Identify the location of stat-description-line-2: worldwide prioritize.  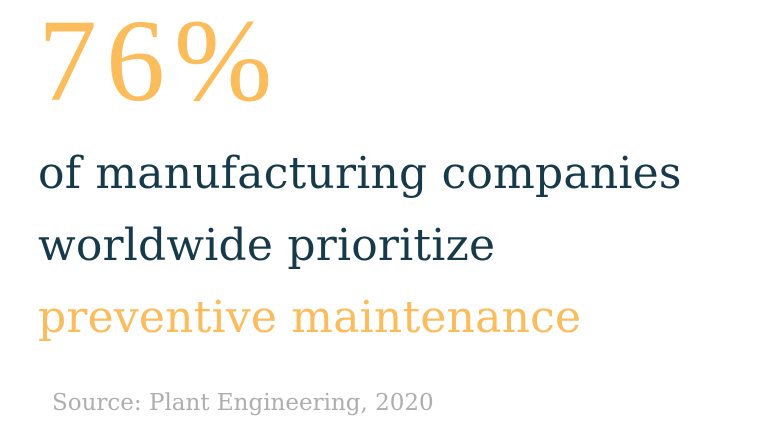
(267, 245).